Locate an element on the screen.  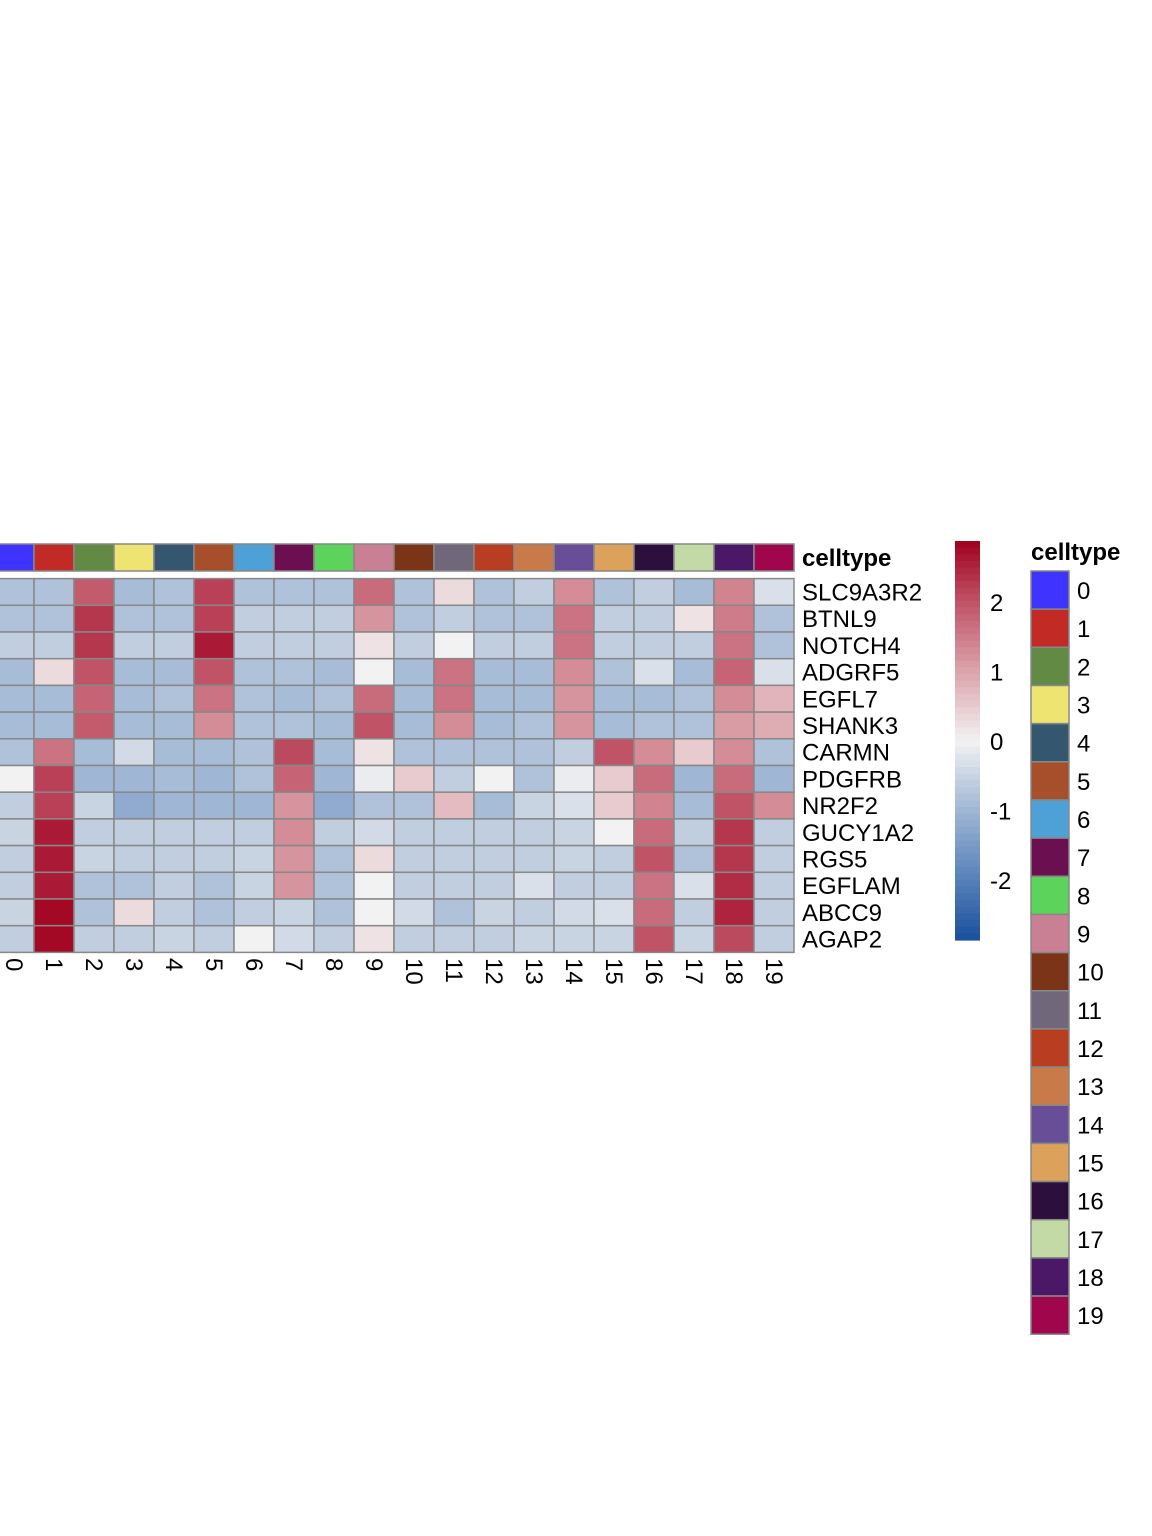
column-label: 14 is located at coordinates (573, 971).